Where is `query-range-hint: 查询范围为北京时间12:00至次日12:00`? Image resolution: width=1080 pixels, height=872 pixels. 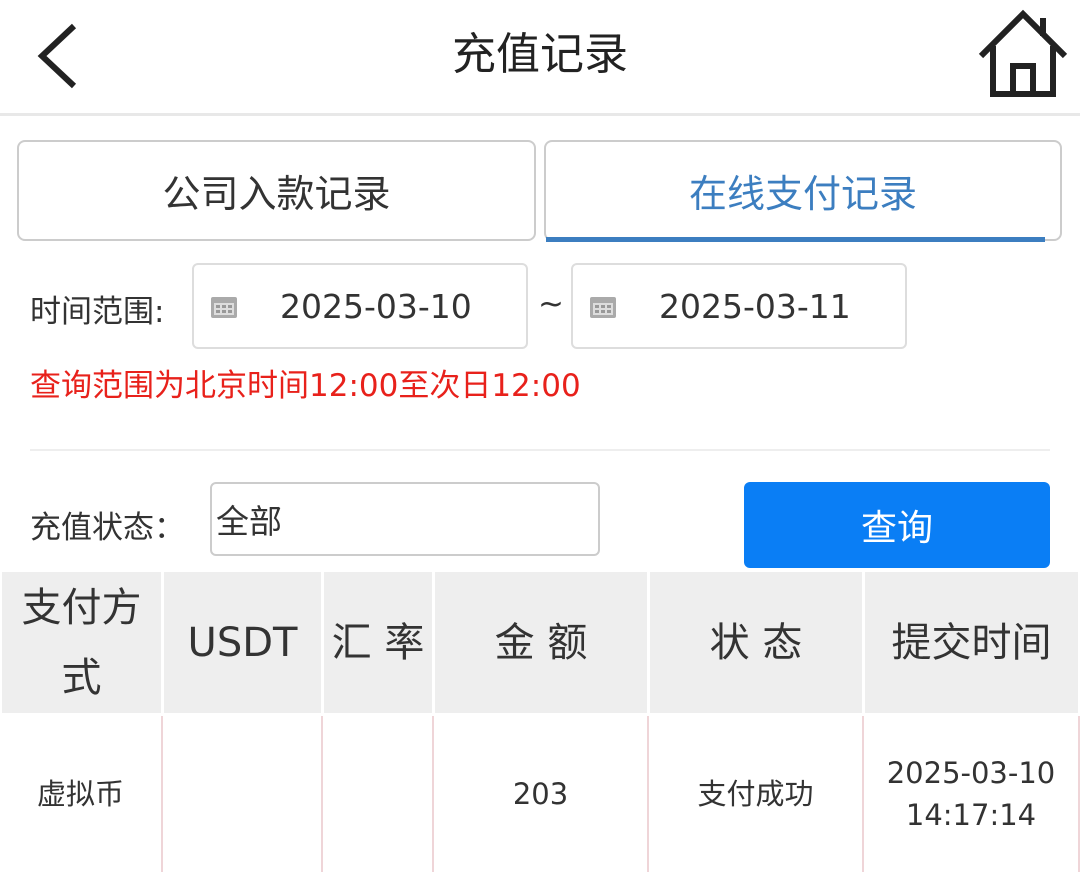 query-range-hint: 查询范围为北京时间12:00至次日12:00 is located at coordinates (305, 386).